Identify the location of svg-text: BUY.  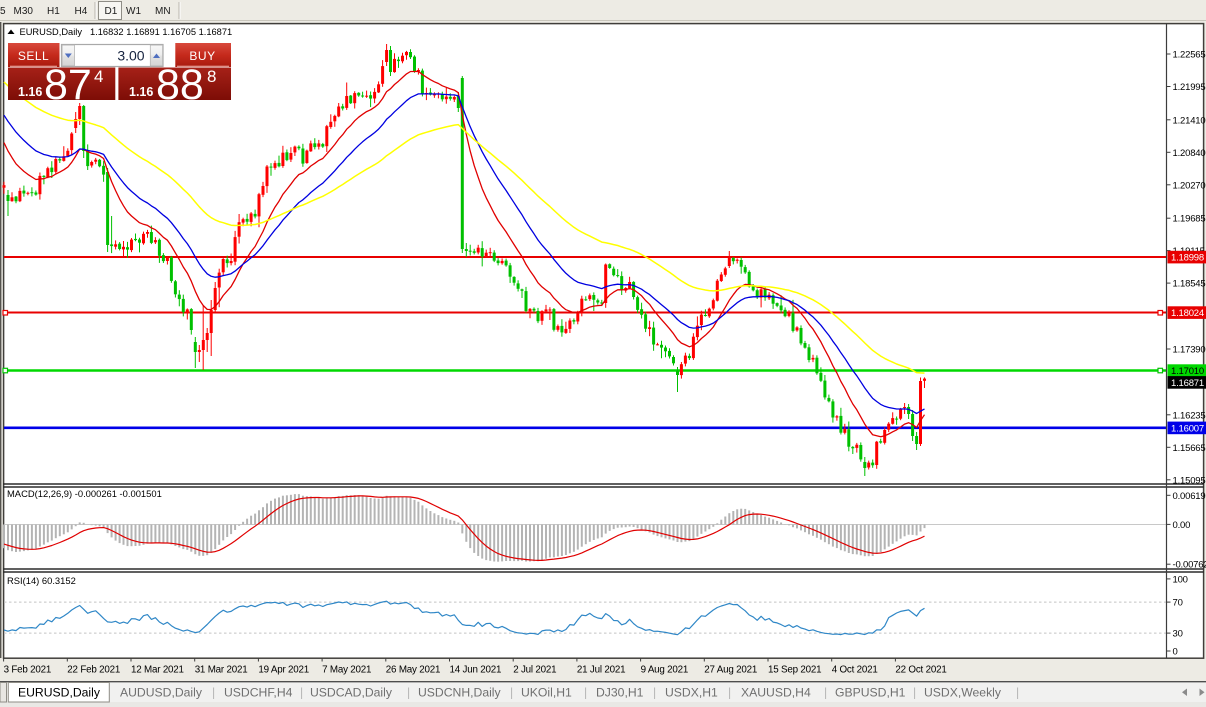
(202, 56).